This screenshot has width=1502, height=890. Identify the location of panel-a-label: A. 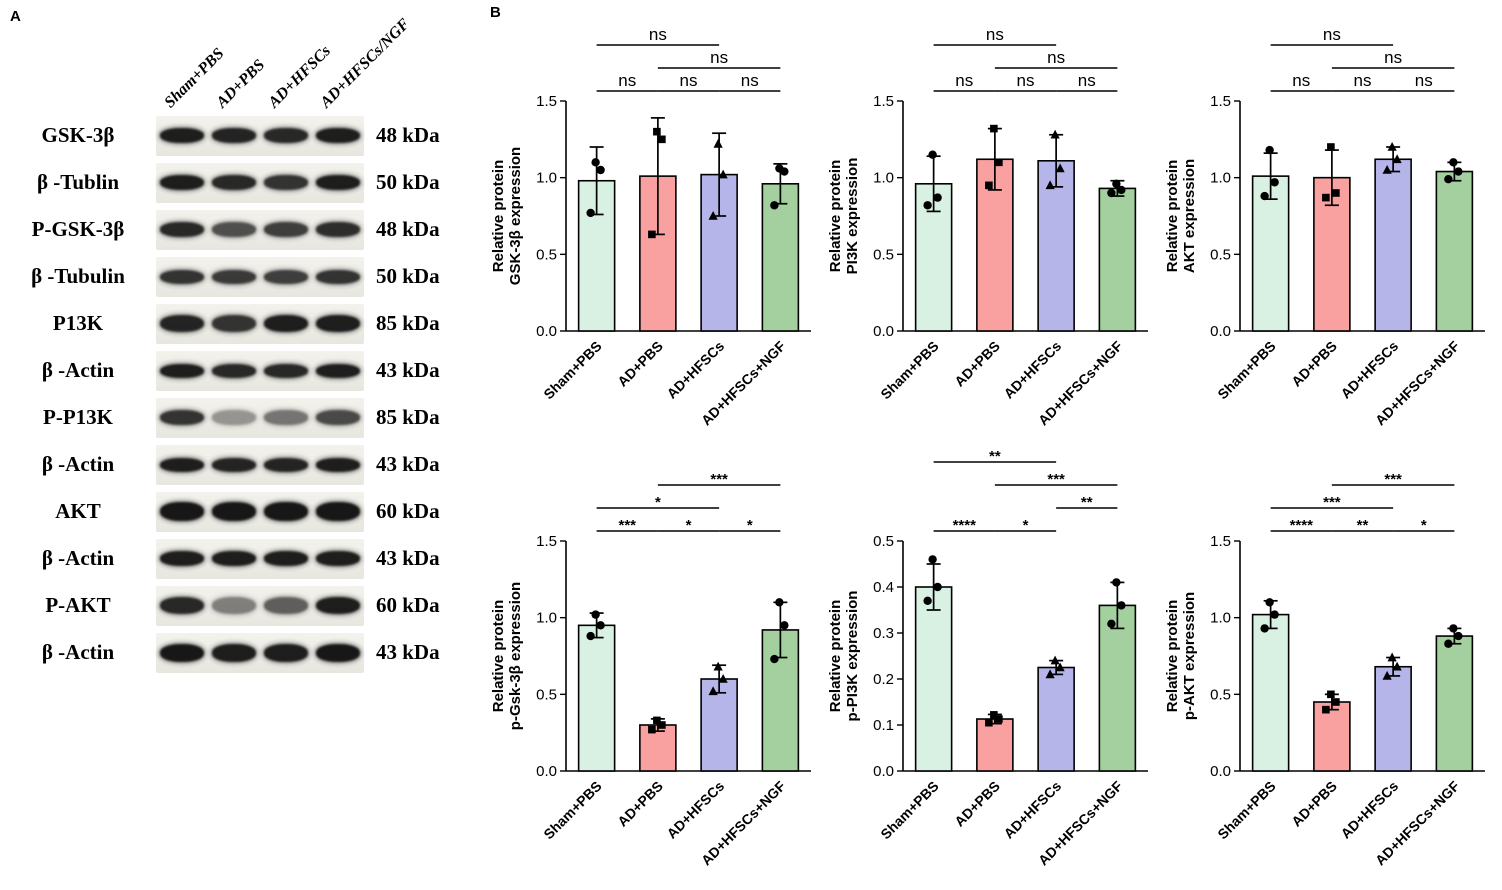
(15, 16).